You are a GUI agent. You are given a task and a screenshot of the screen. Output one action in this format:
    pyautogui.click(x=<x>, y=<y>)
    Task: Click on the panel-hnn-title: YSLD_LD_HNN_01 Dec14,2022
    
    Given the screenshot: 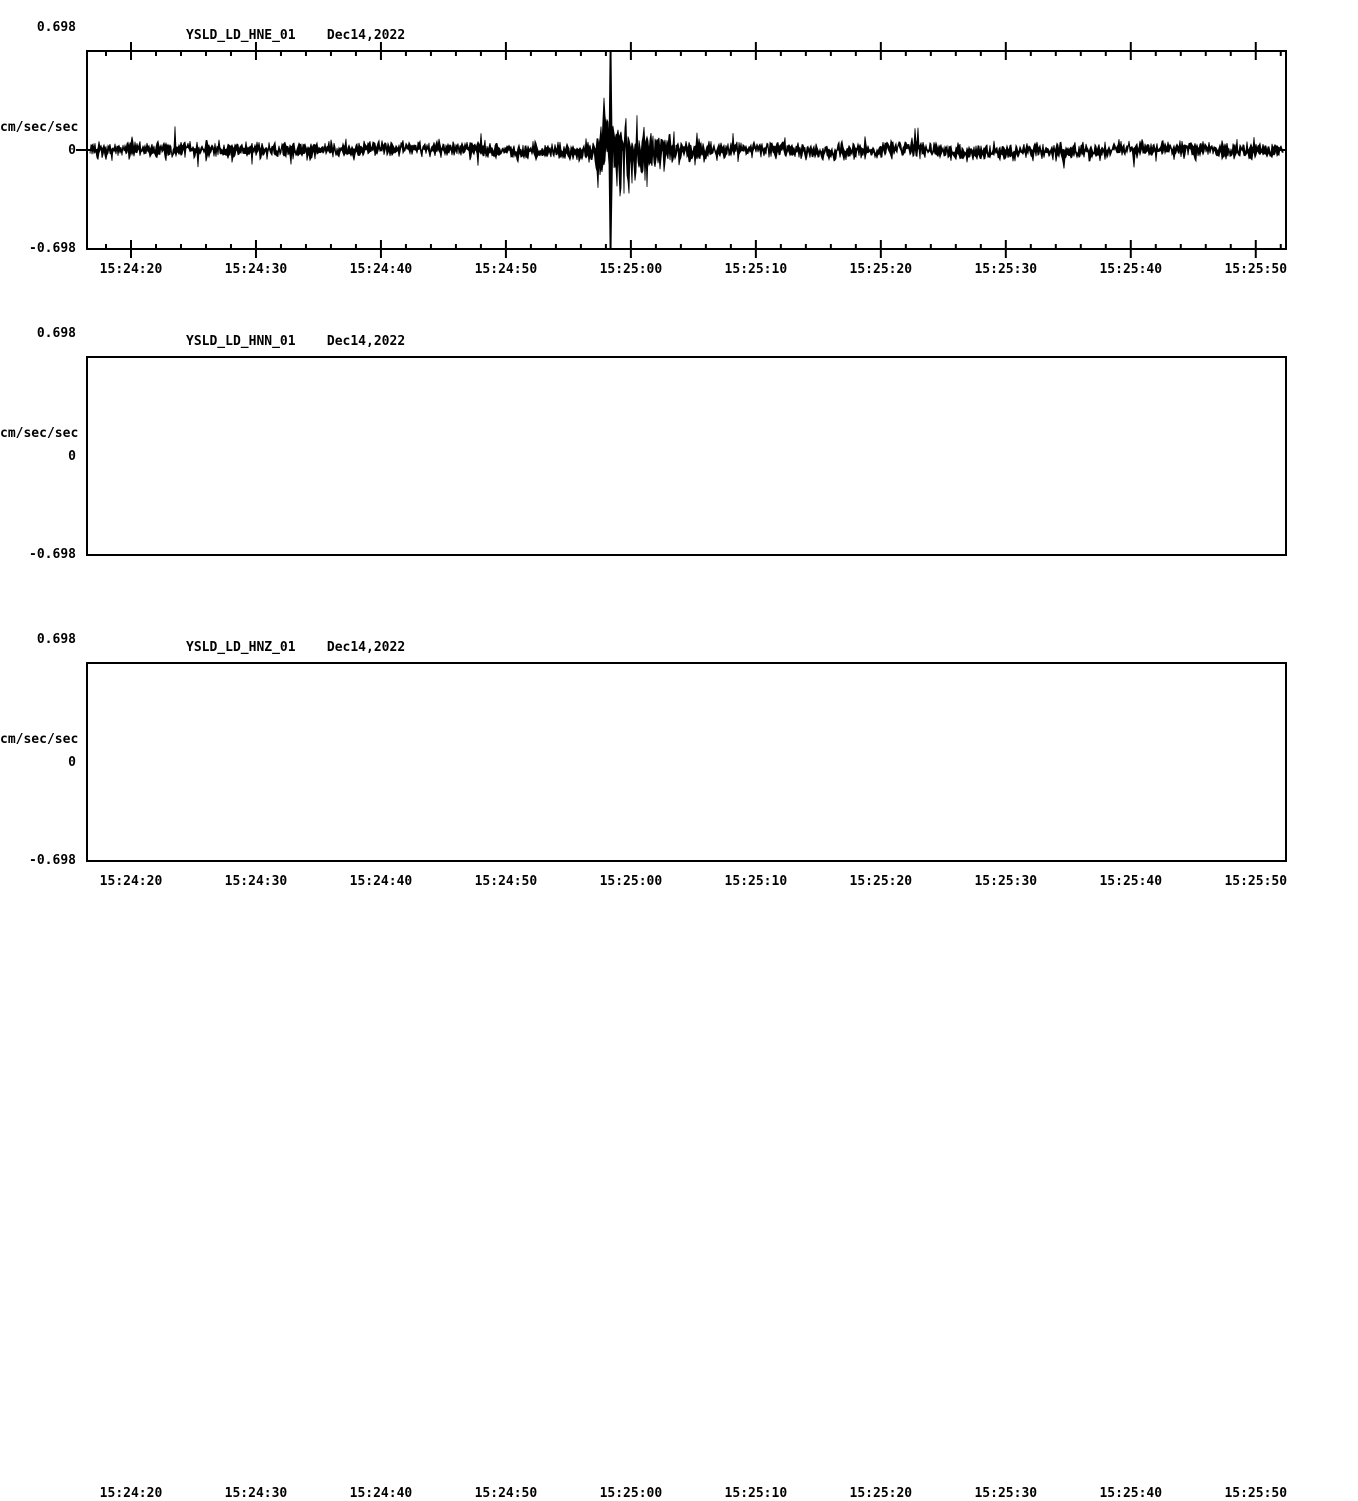 What is the action you would take?
    pyautogui.click(x=296, y=341)
    